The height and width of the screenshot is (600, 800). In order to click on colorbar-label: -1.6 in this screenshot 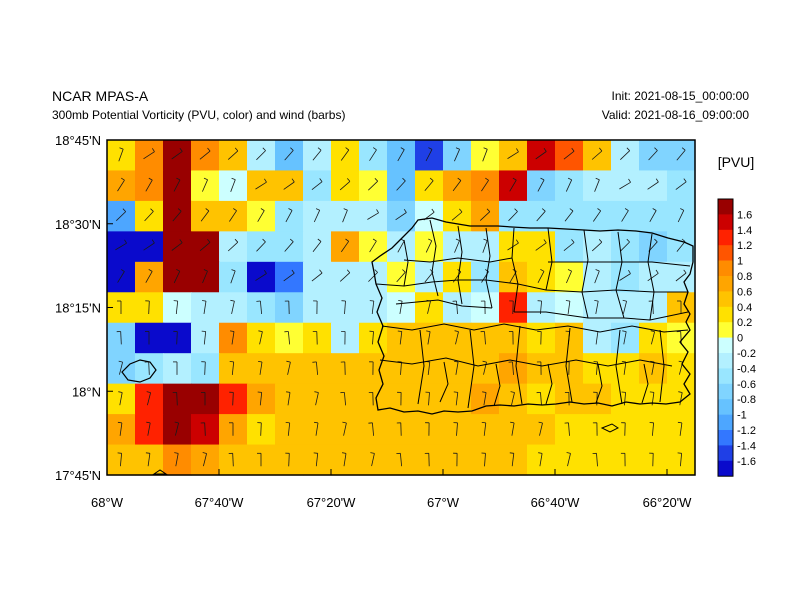, I will do `click(746, 462)`.